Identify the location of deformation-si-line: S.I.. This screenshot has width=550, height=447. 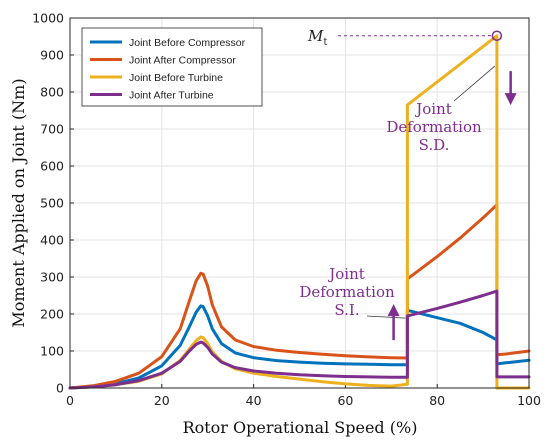
(346, 310).